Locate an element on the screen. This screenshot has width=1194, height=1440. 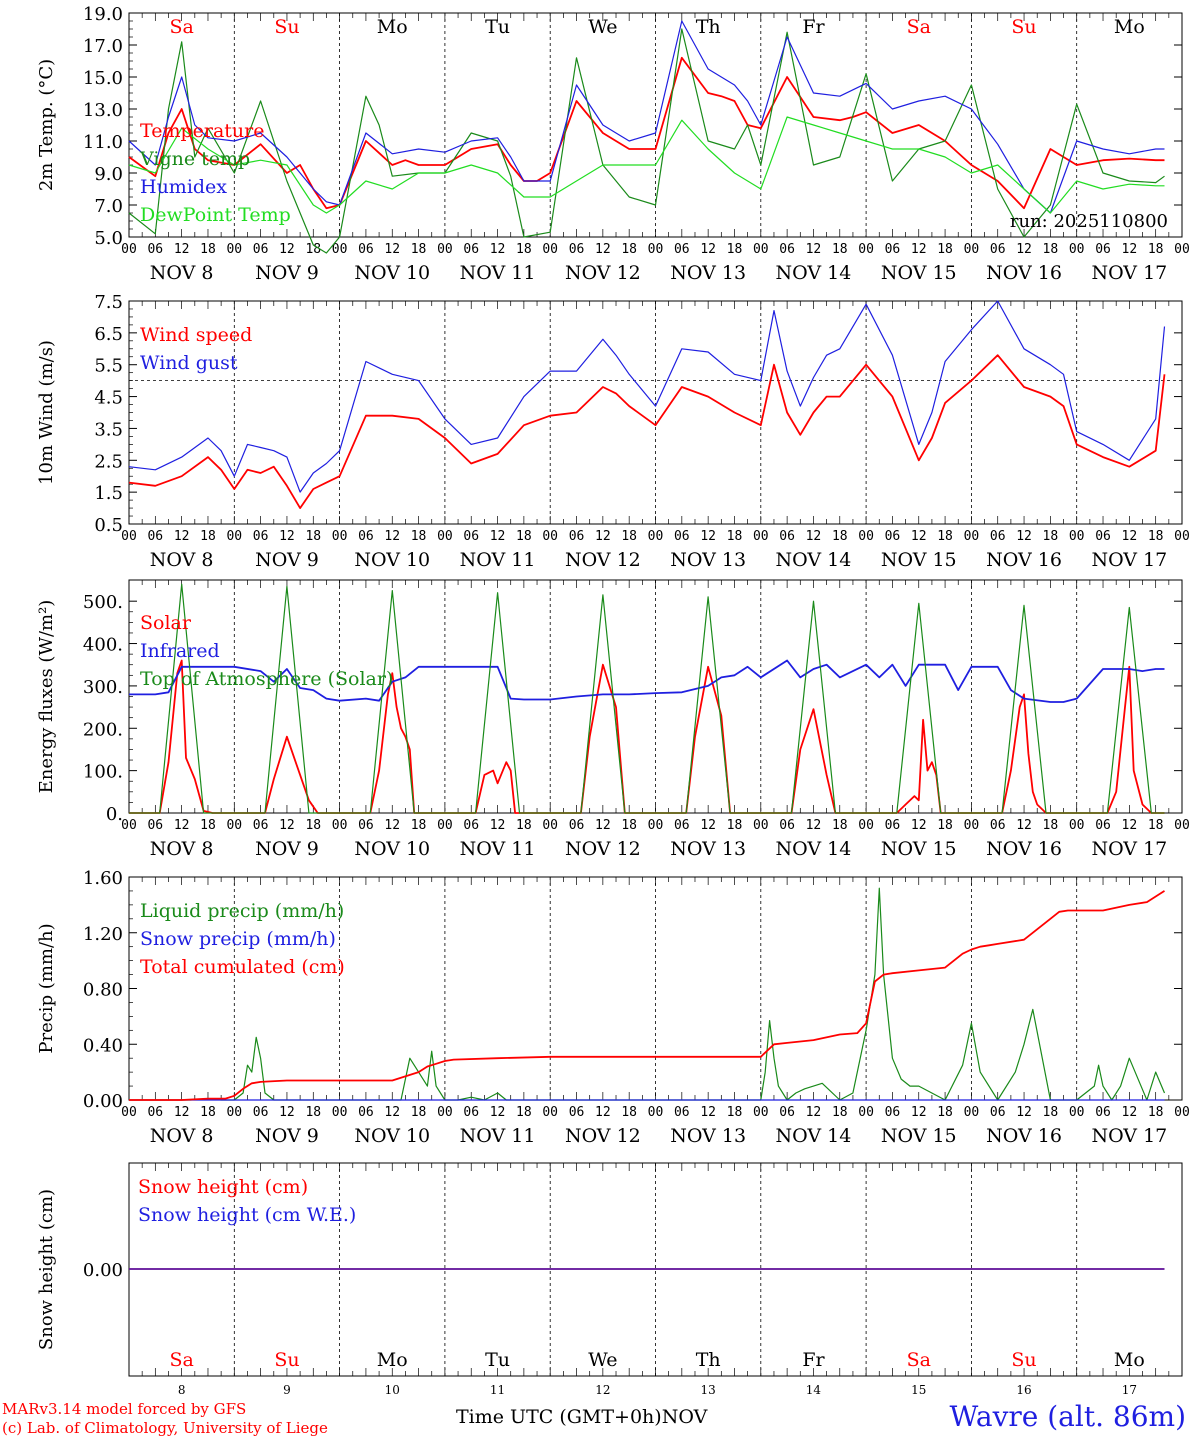
y-axis-title: 10m Wind (m/s) is located at coordinates (46, 412).